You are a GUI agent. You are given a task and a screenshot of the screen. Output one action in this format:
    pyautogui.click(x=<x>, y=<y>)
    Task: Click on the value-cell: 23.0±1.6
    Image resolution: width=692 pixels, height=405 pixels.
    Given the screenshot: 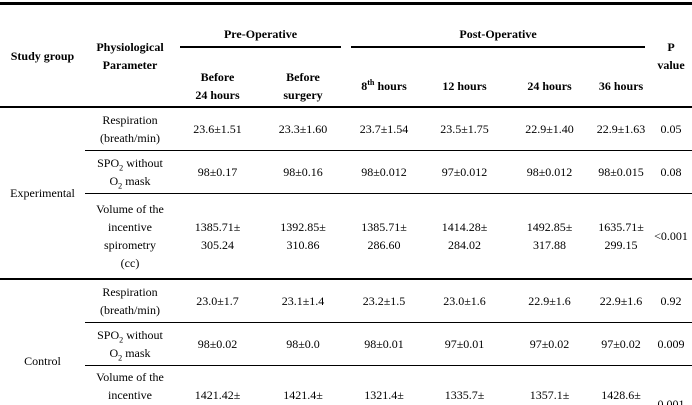 What is the action you would take?
    pyautogui.click(x=465, y=301)
    